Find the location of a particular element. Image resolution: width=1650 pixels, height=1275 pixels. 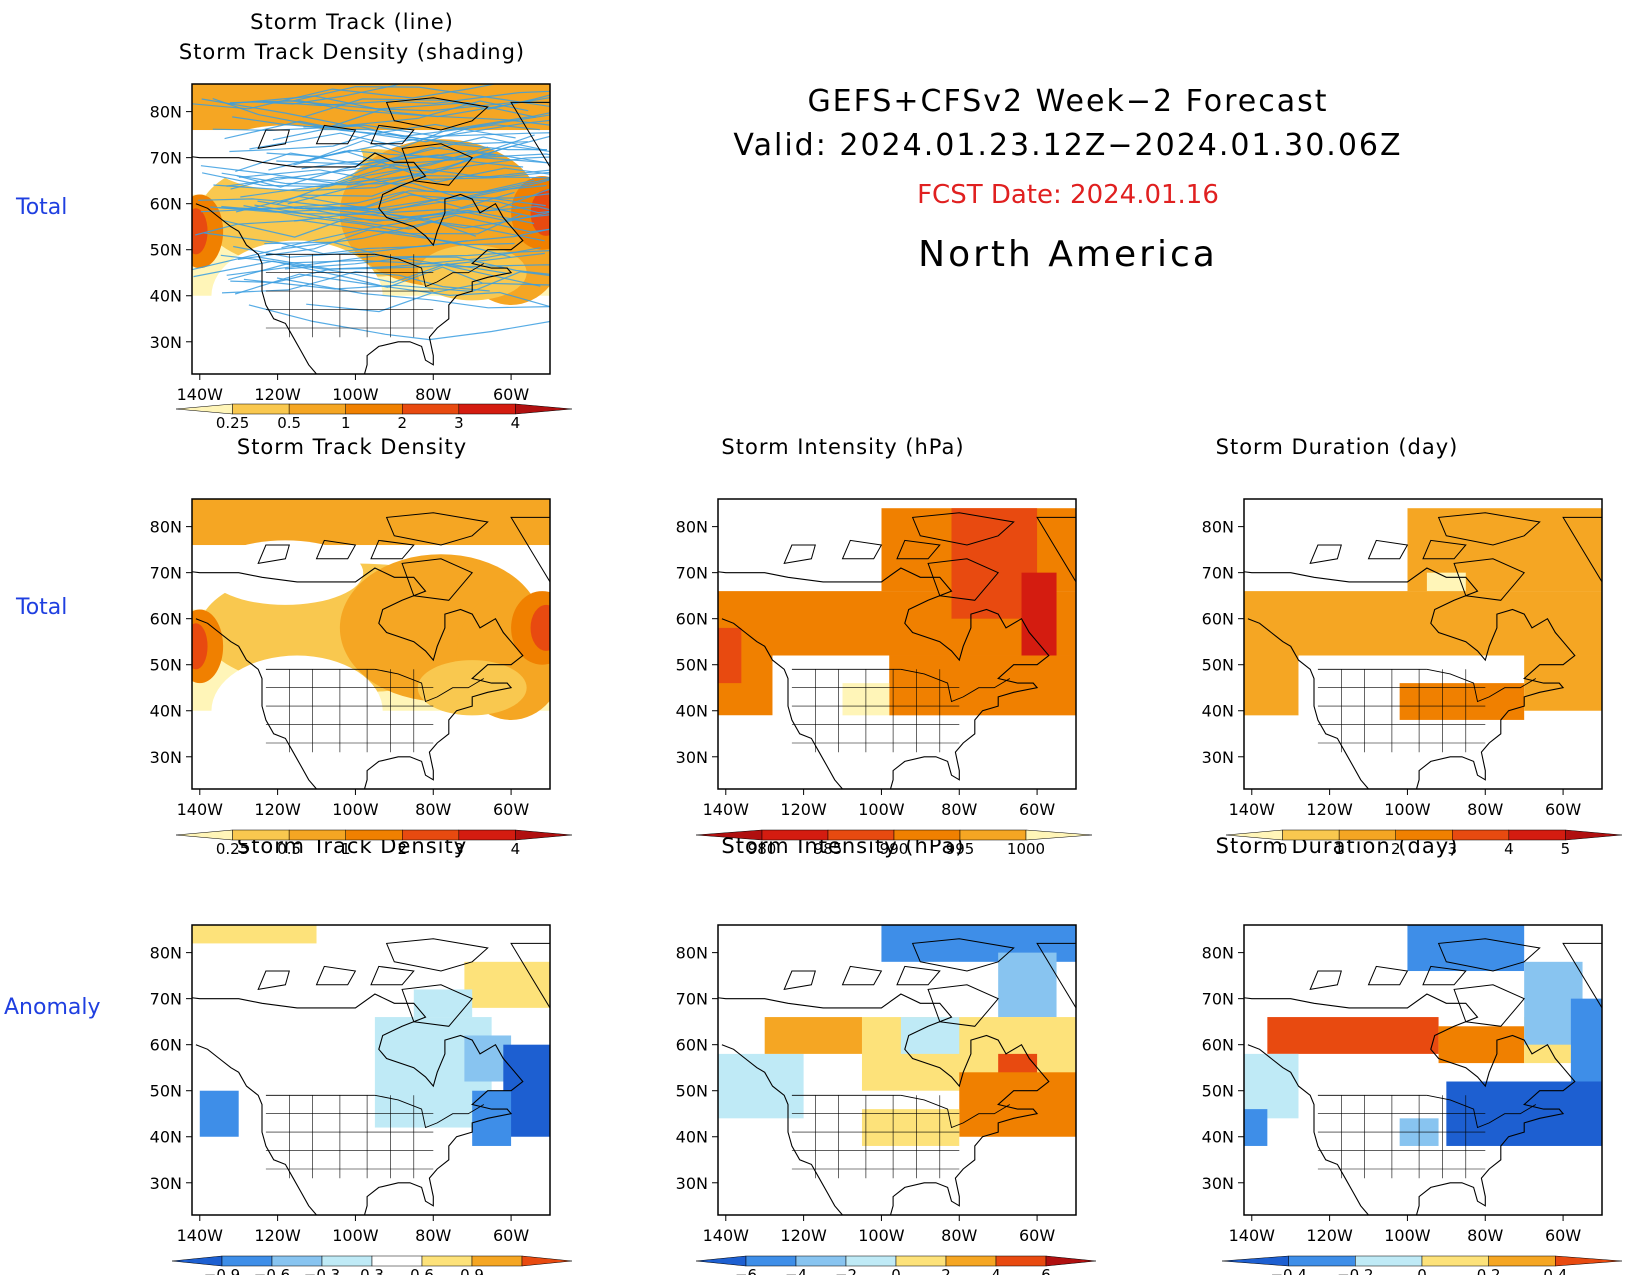

colorbar-label: 0.5 is located at coordinates (289, 423).